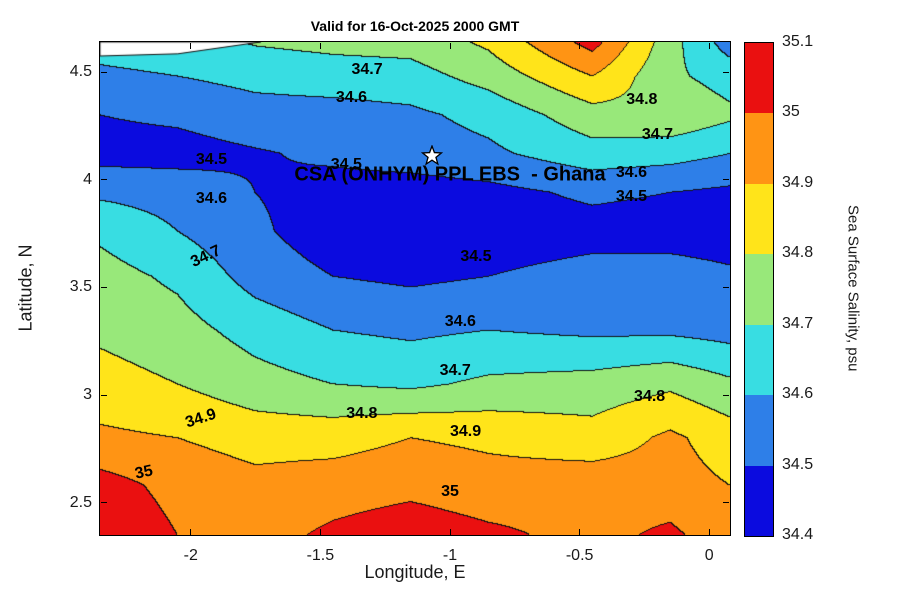 The width and height of the screenshot is (900, 600). What do you see at coordinates (87, 179) in the screenshot?
I see `y-tick-label: 4` at bounding box center [87, 179].